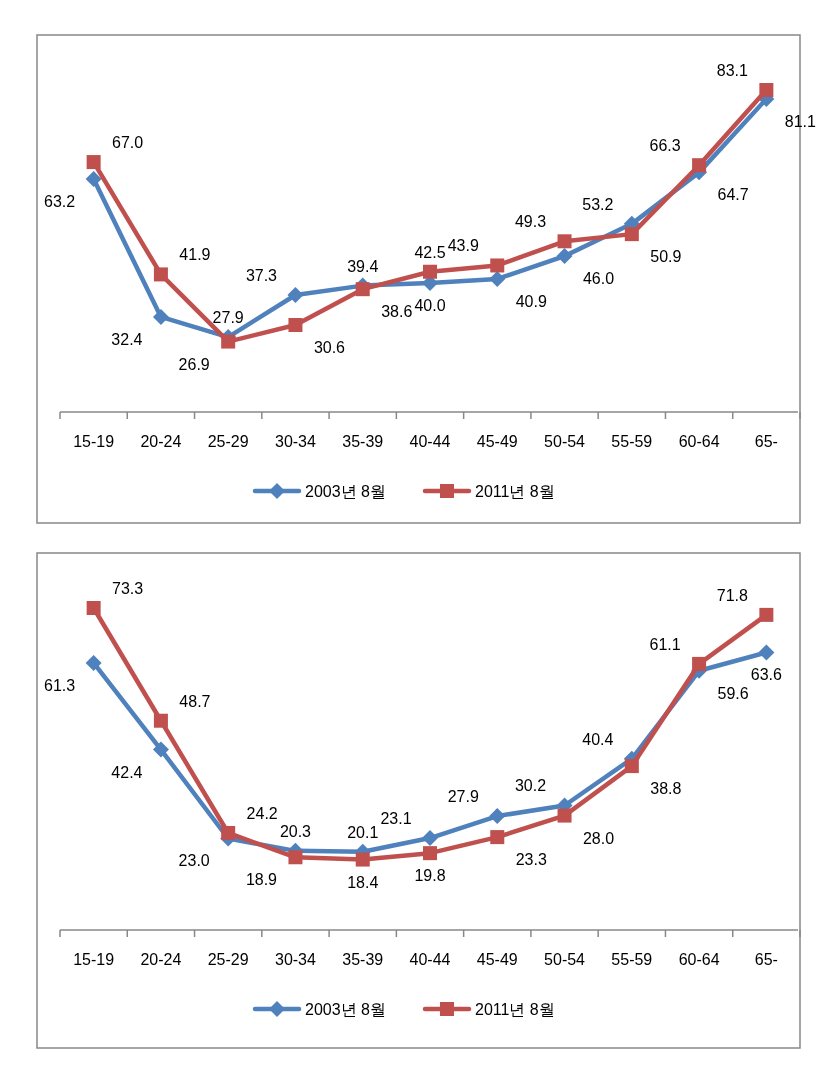  I want to click on data-label: 20.1, so click(363, 832).